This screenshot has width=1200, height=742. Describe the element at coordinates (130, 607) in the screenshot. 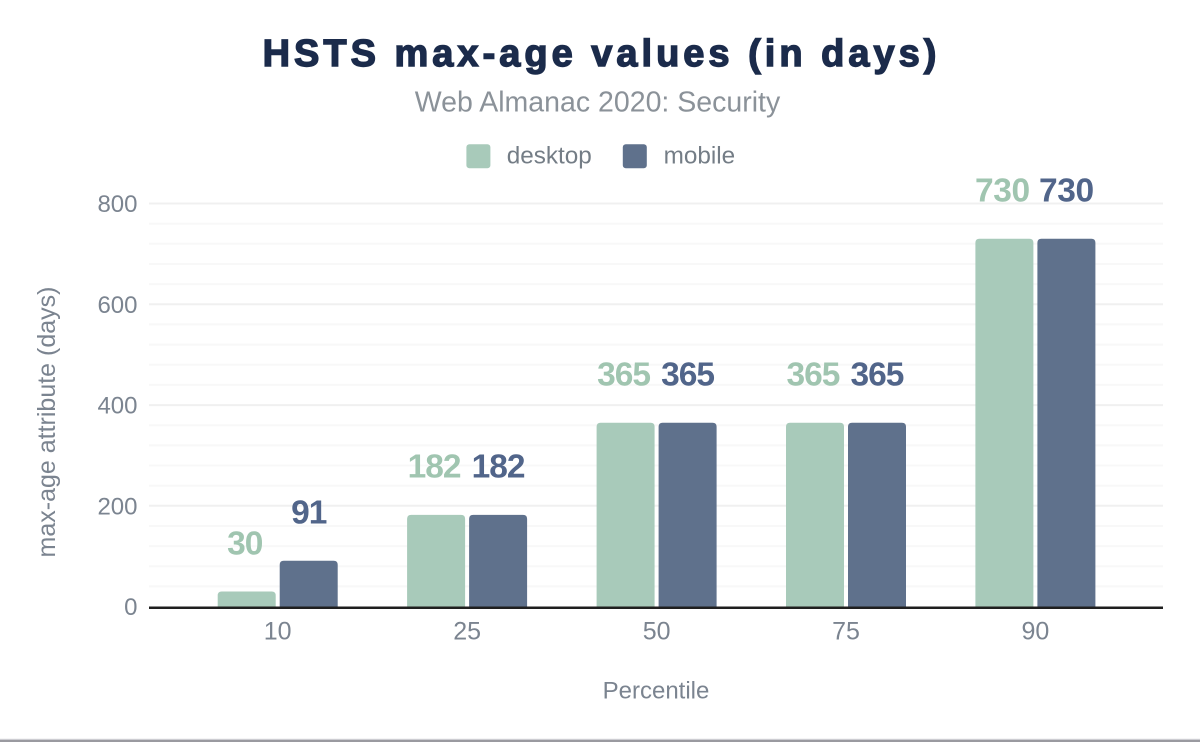

I see `svg-text: 0` at that location.